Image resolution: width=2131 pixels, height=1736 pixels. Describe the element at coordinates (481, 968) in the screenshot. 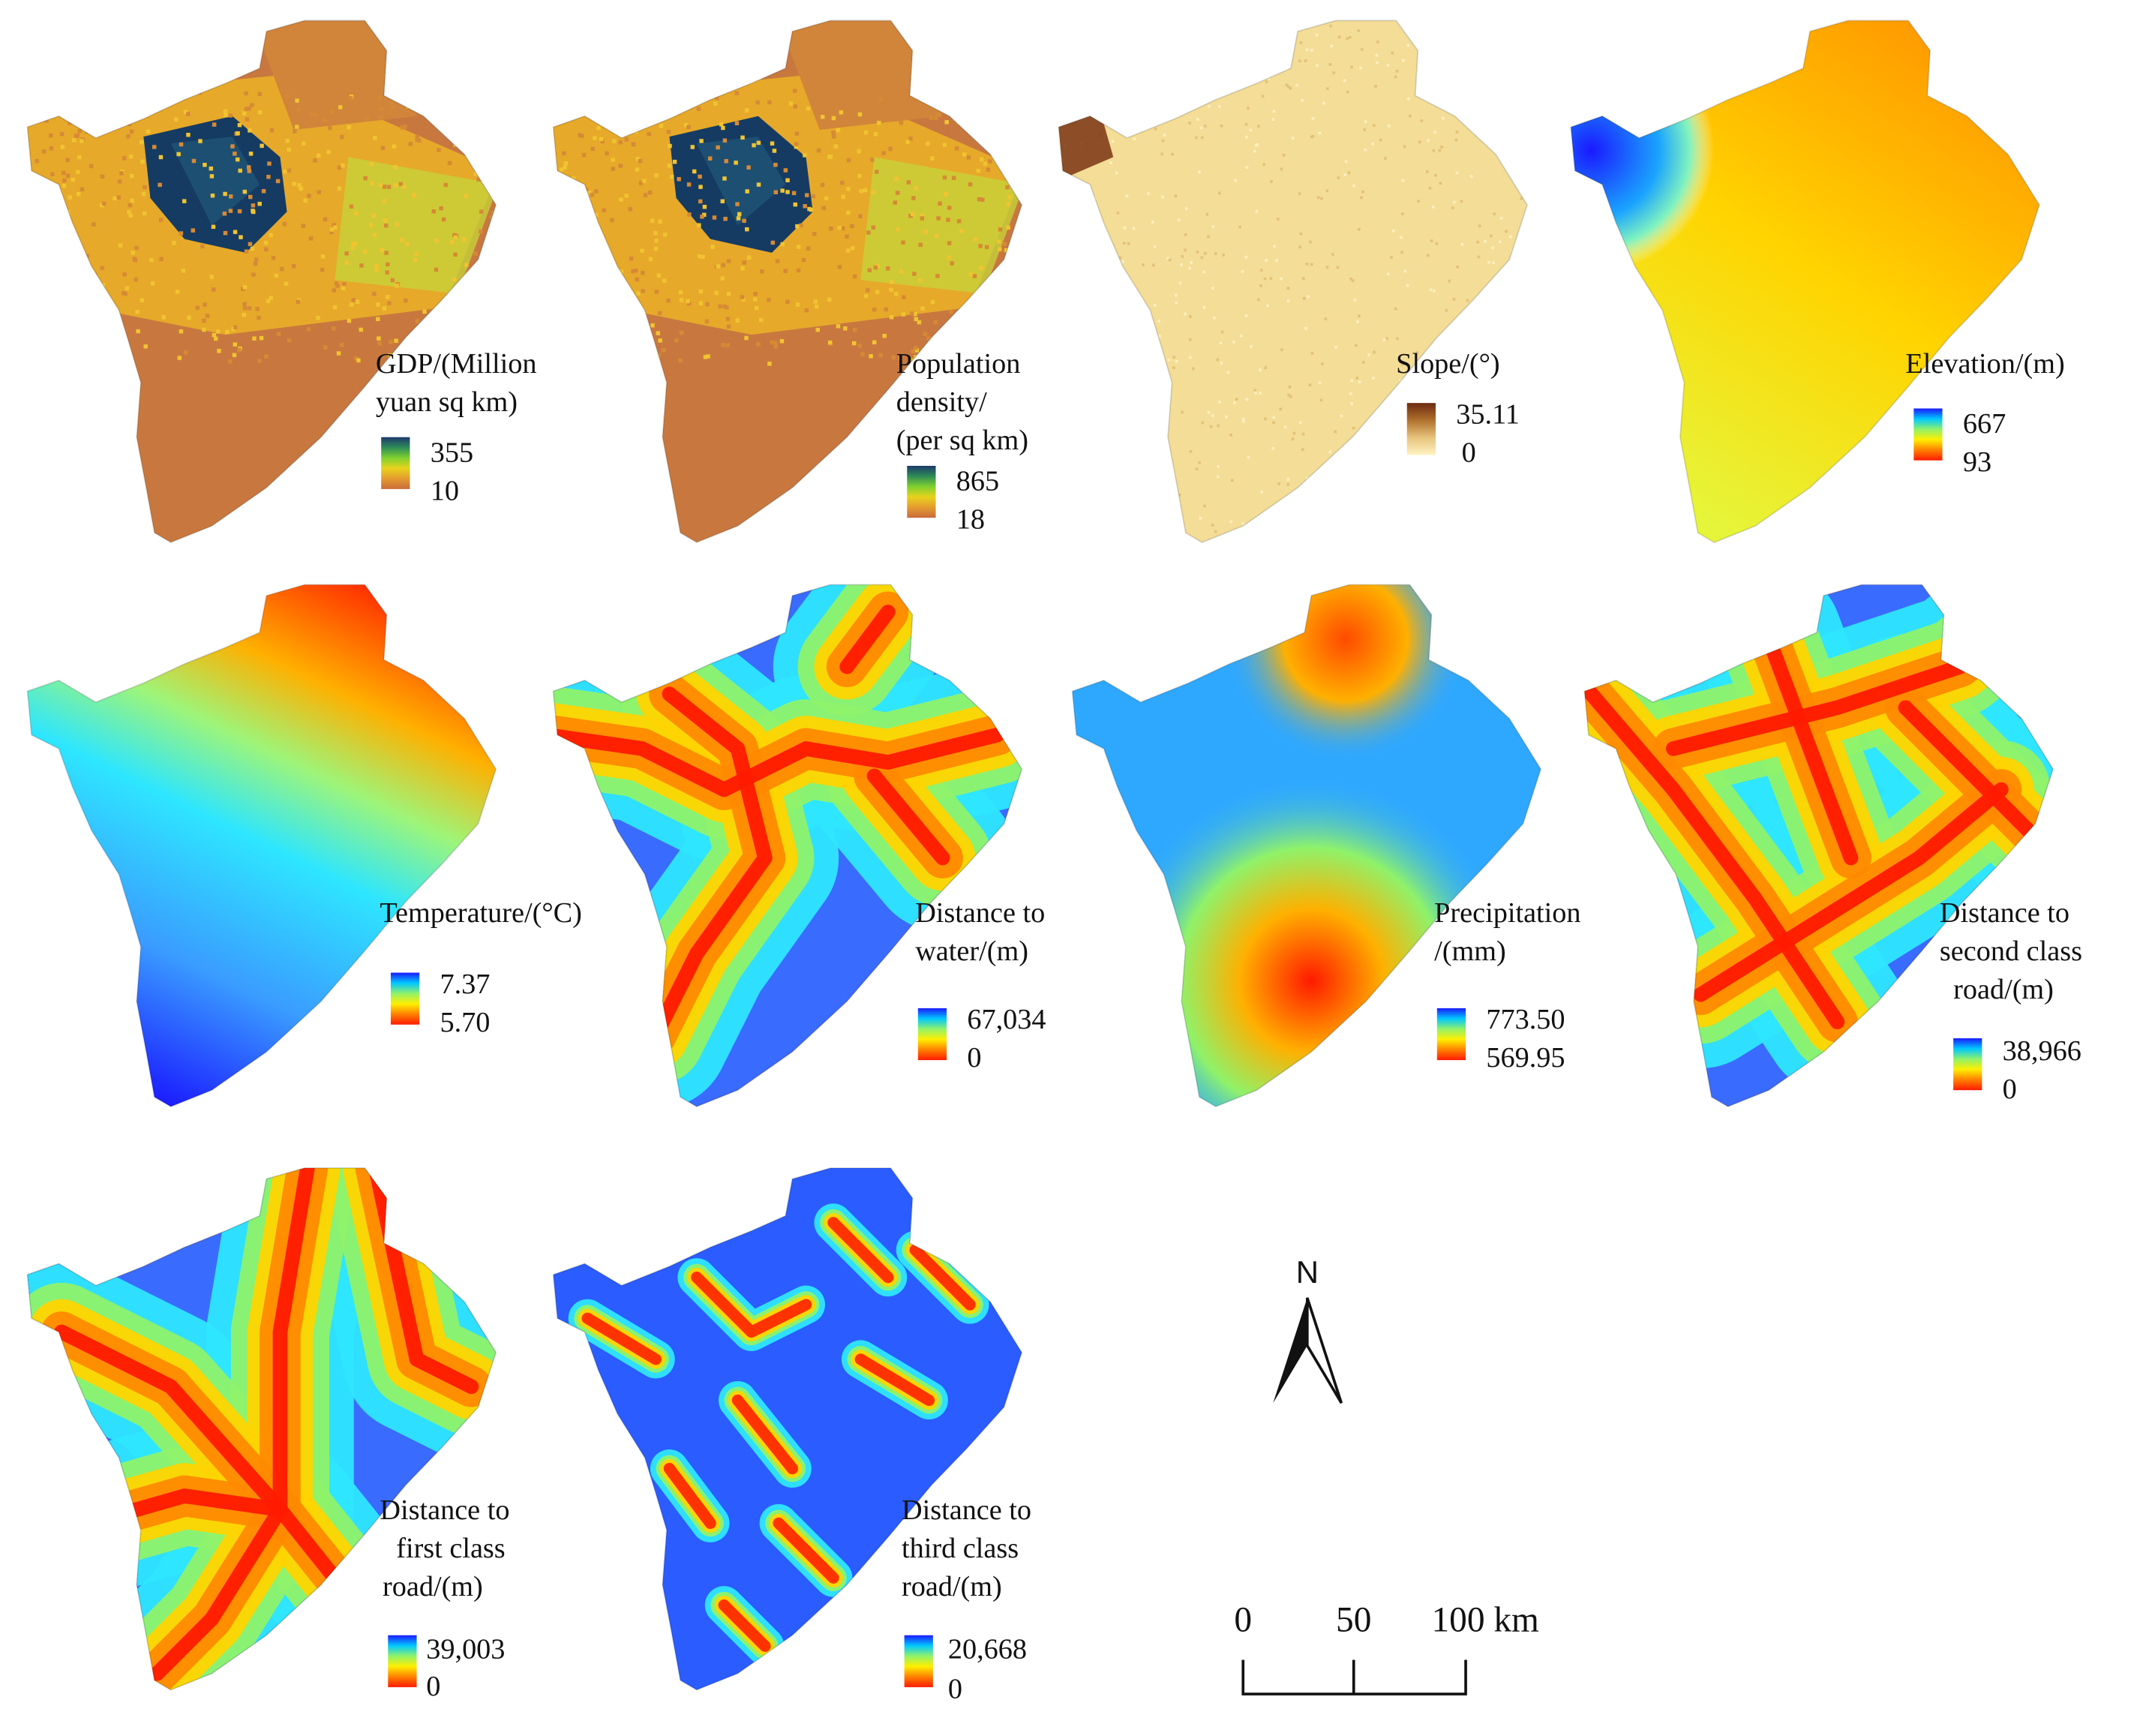

I see `temperature-legend: Temperature/(°C) 7.37 5.70` at that location.